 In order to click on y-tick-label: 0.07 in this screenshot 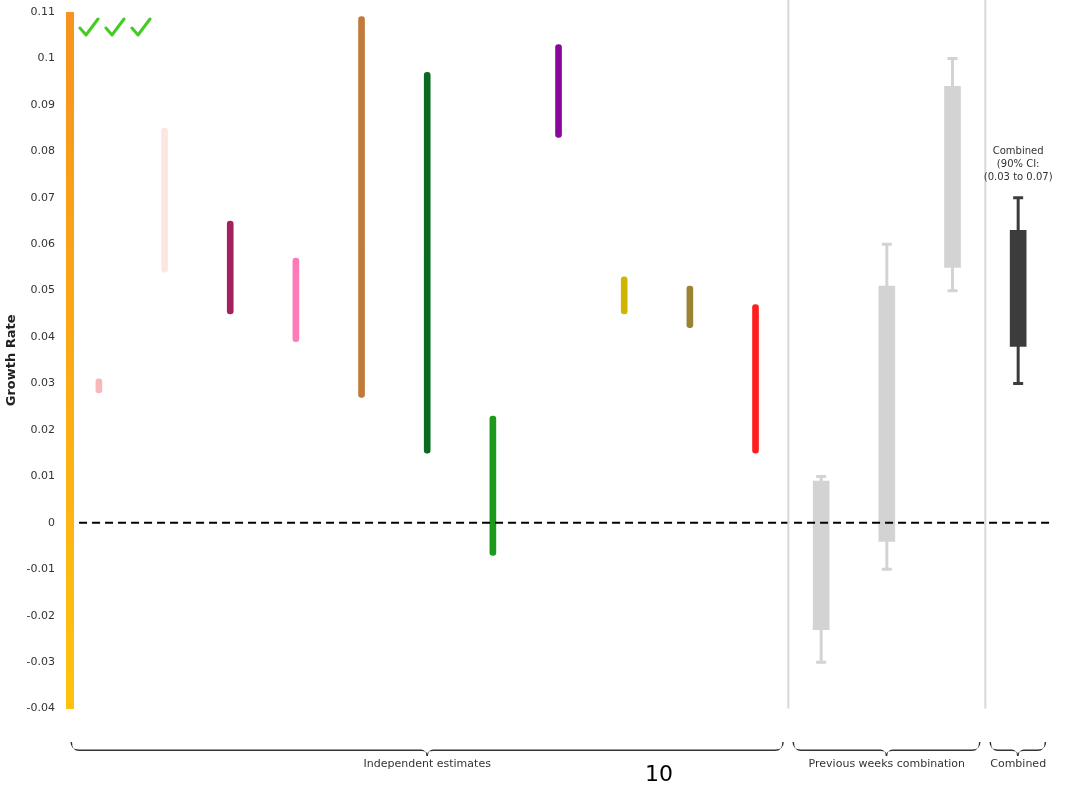, I will do `click(43, 197)`.